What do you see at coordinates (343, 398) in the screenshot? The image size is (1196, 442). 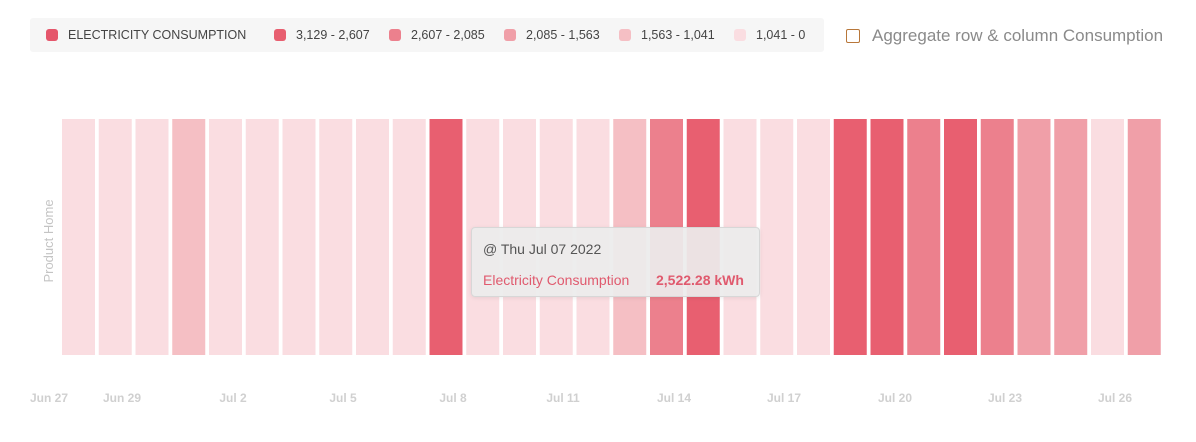 I see `x-tick-label: Jul 5` at bounding box center [343, 398].